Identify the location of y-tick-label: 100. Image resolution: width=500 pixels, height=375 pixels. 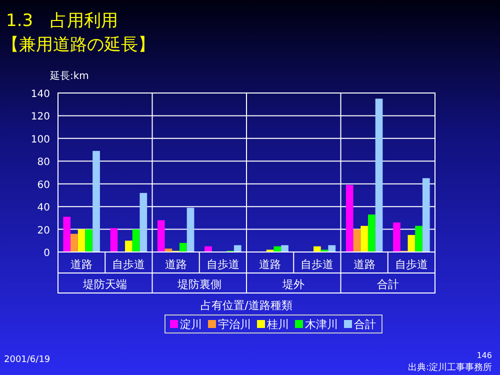
(40, 140).